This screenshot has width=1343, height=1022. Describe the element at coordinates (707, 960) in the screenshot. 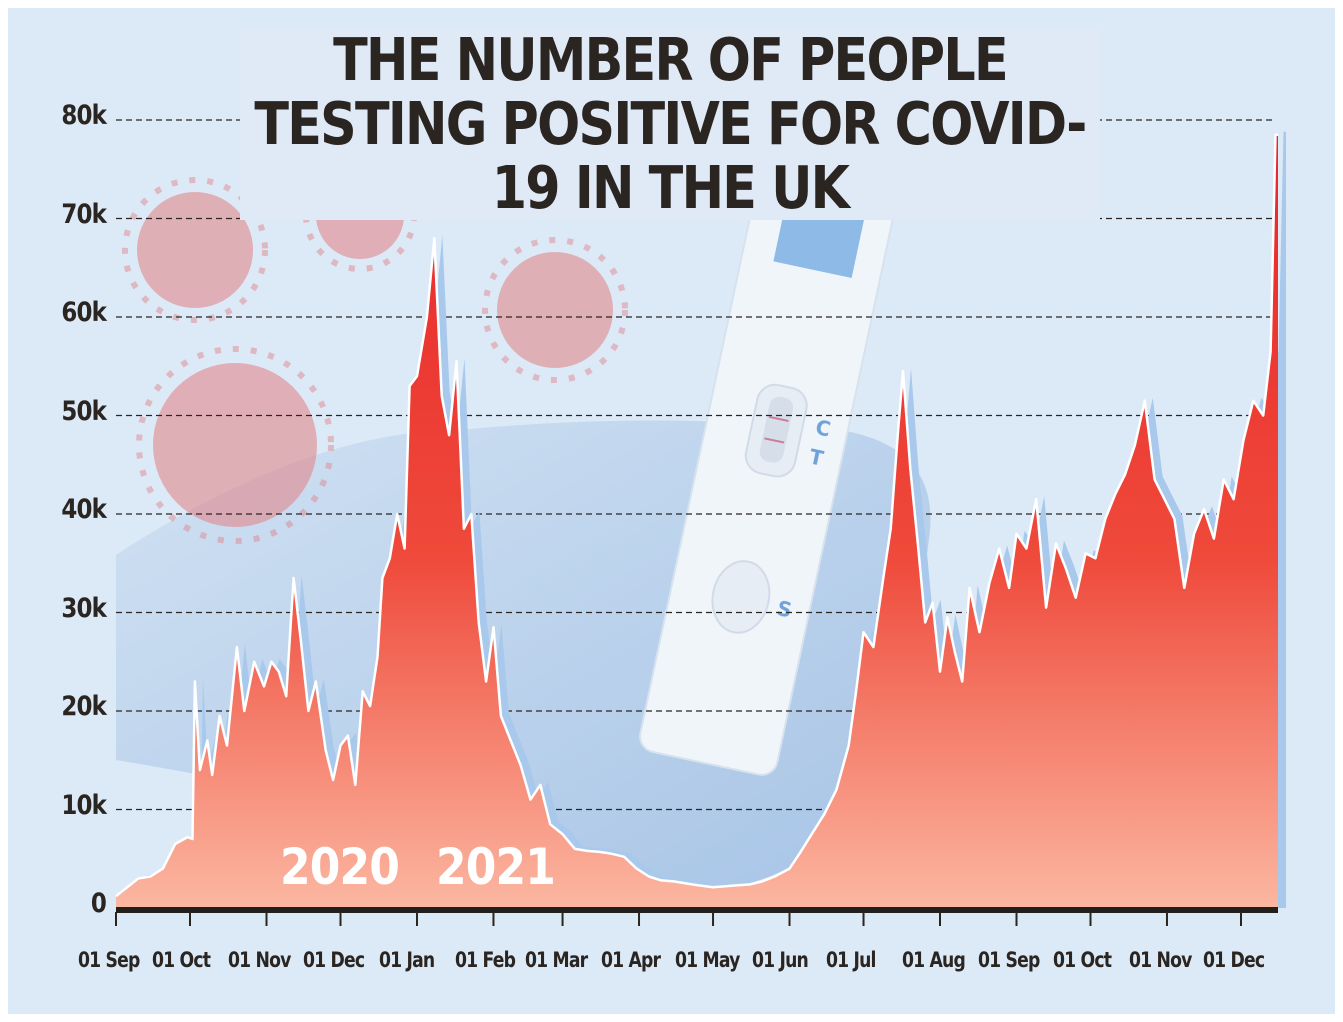

I see `x-tick-label: 01 May` at that location.